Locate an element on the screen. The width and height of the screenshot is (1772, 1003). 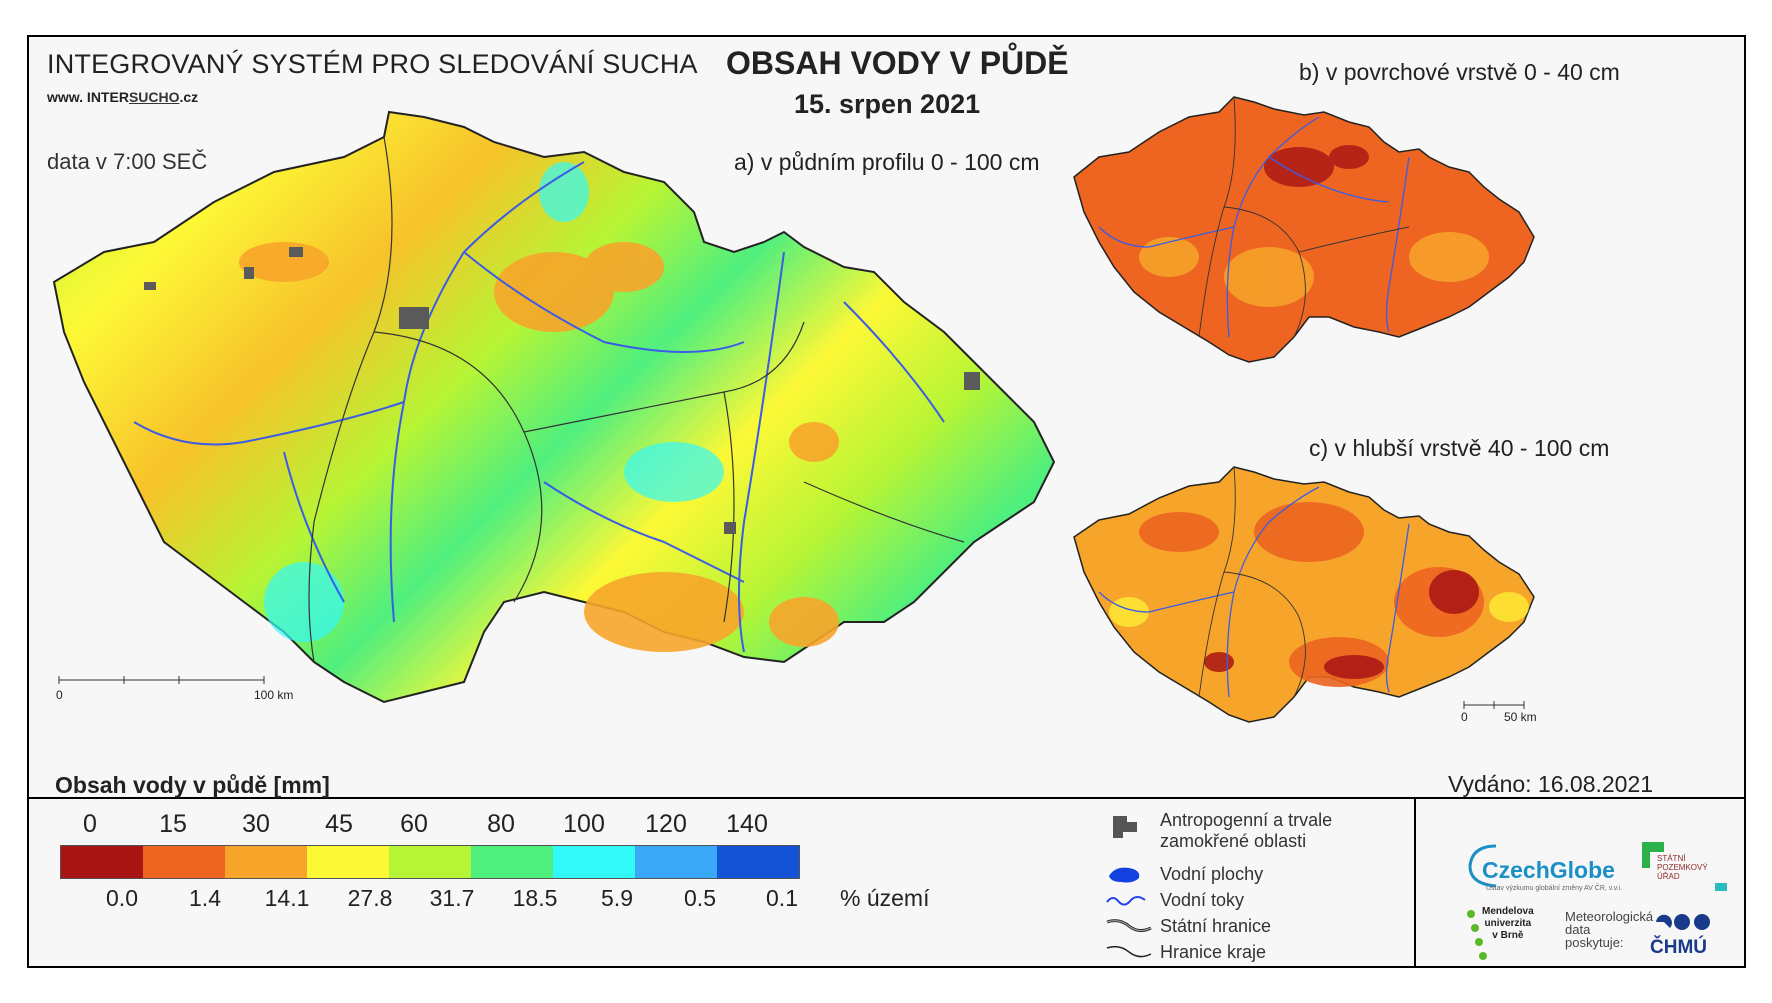
map-b-surface-layer is located at coordinates (1304, 229).